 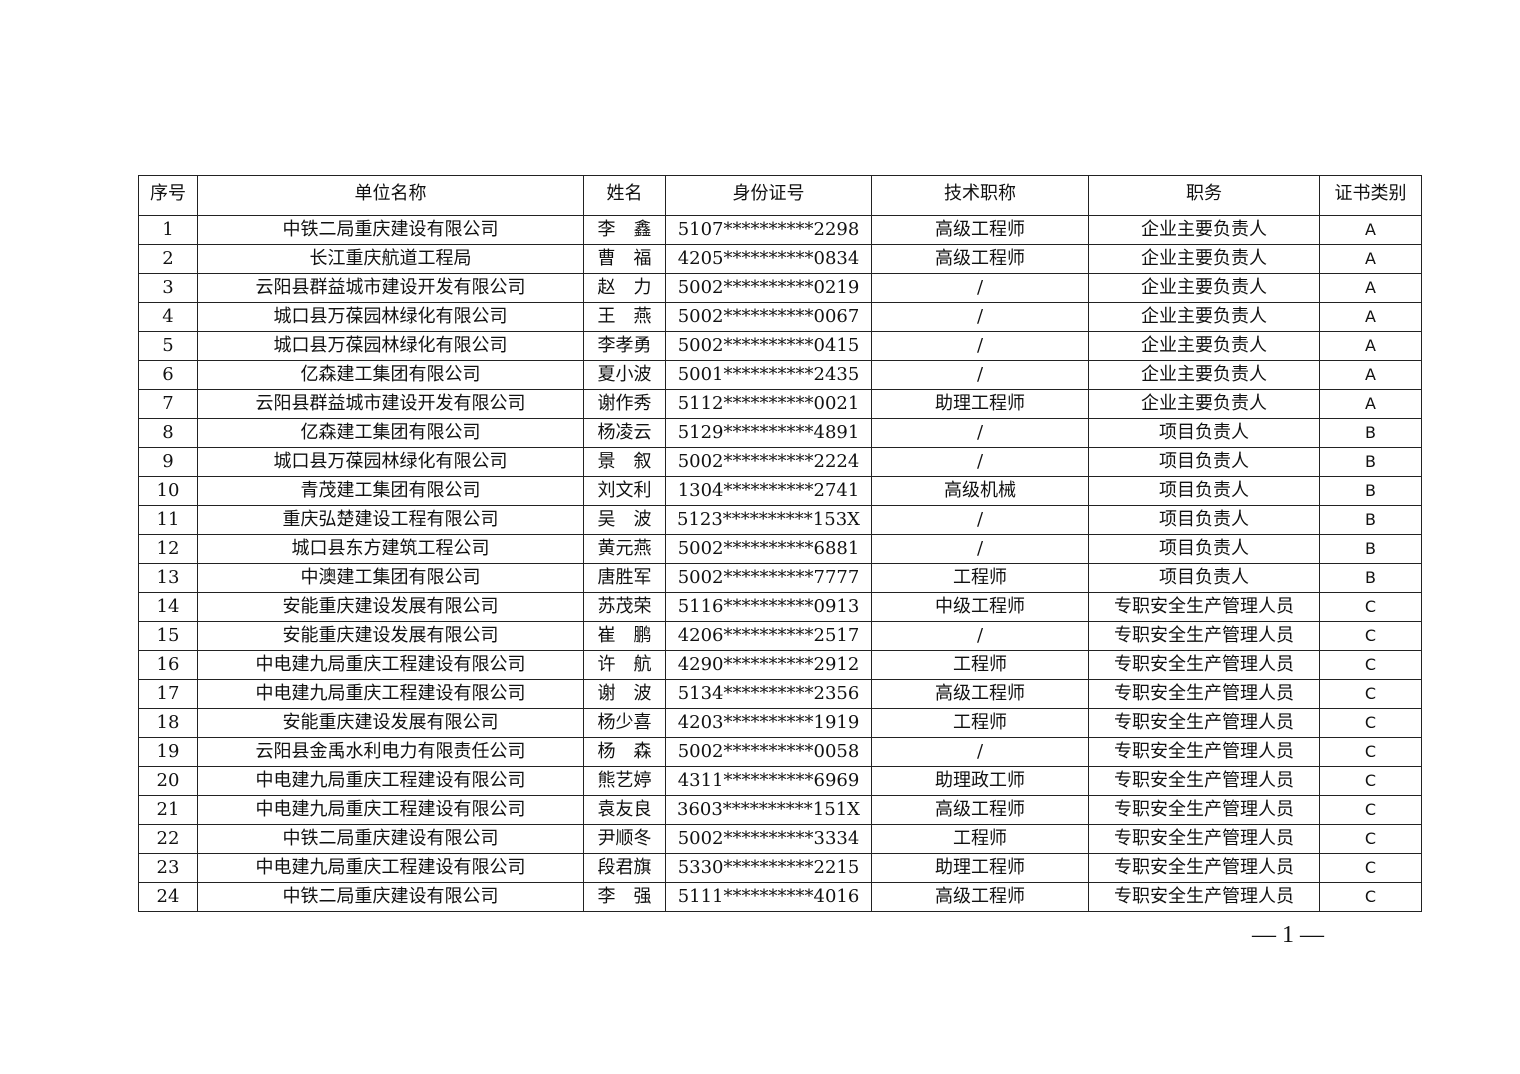 What do you see at coordinates (768, 665) in the screenshot?
I see `cell-id-number: 4290**********2912` at bounding box center [768, 665].